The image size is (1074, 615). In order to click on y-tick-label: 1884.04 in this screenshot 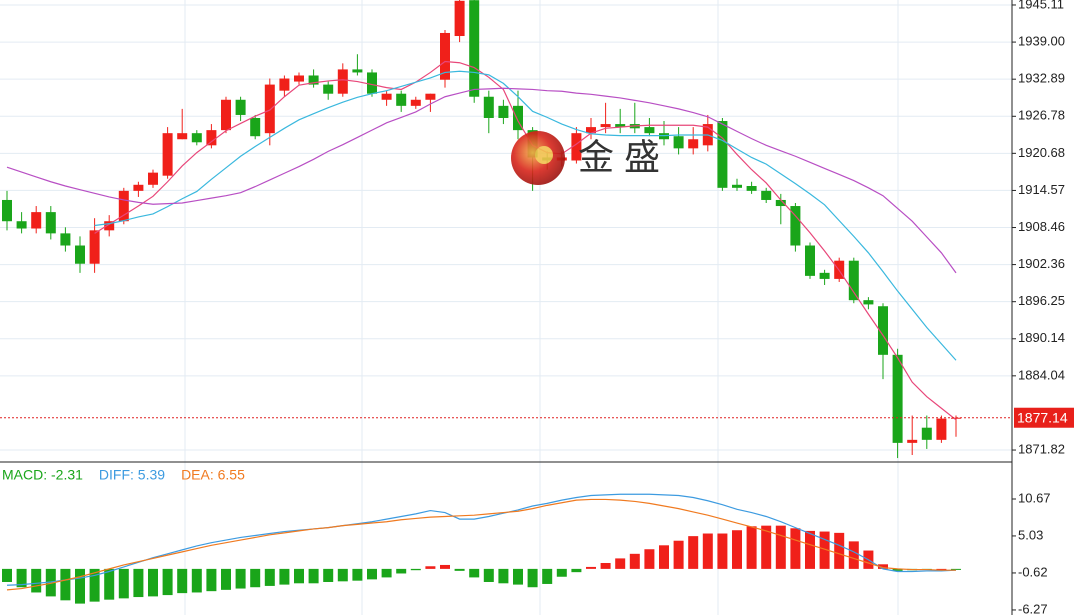, I will do `click(1041, 374)`.